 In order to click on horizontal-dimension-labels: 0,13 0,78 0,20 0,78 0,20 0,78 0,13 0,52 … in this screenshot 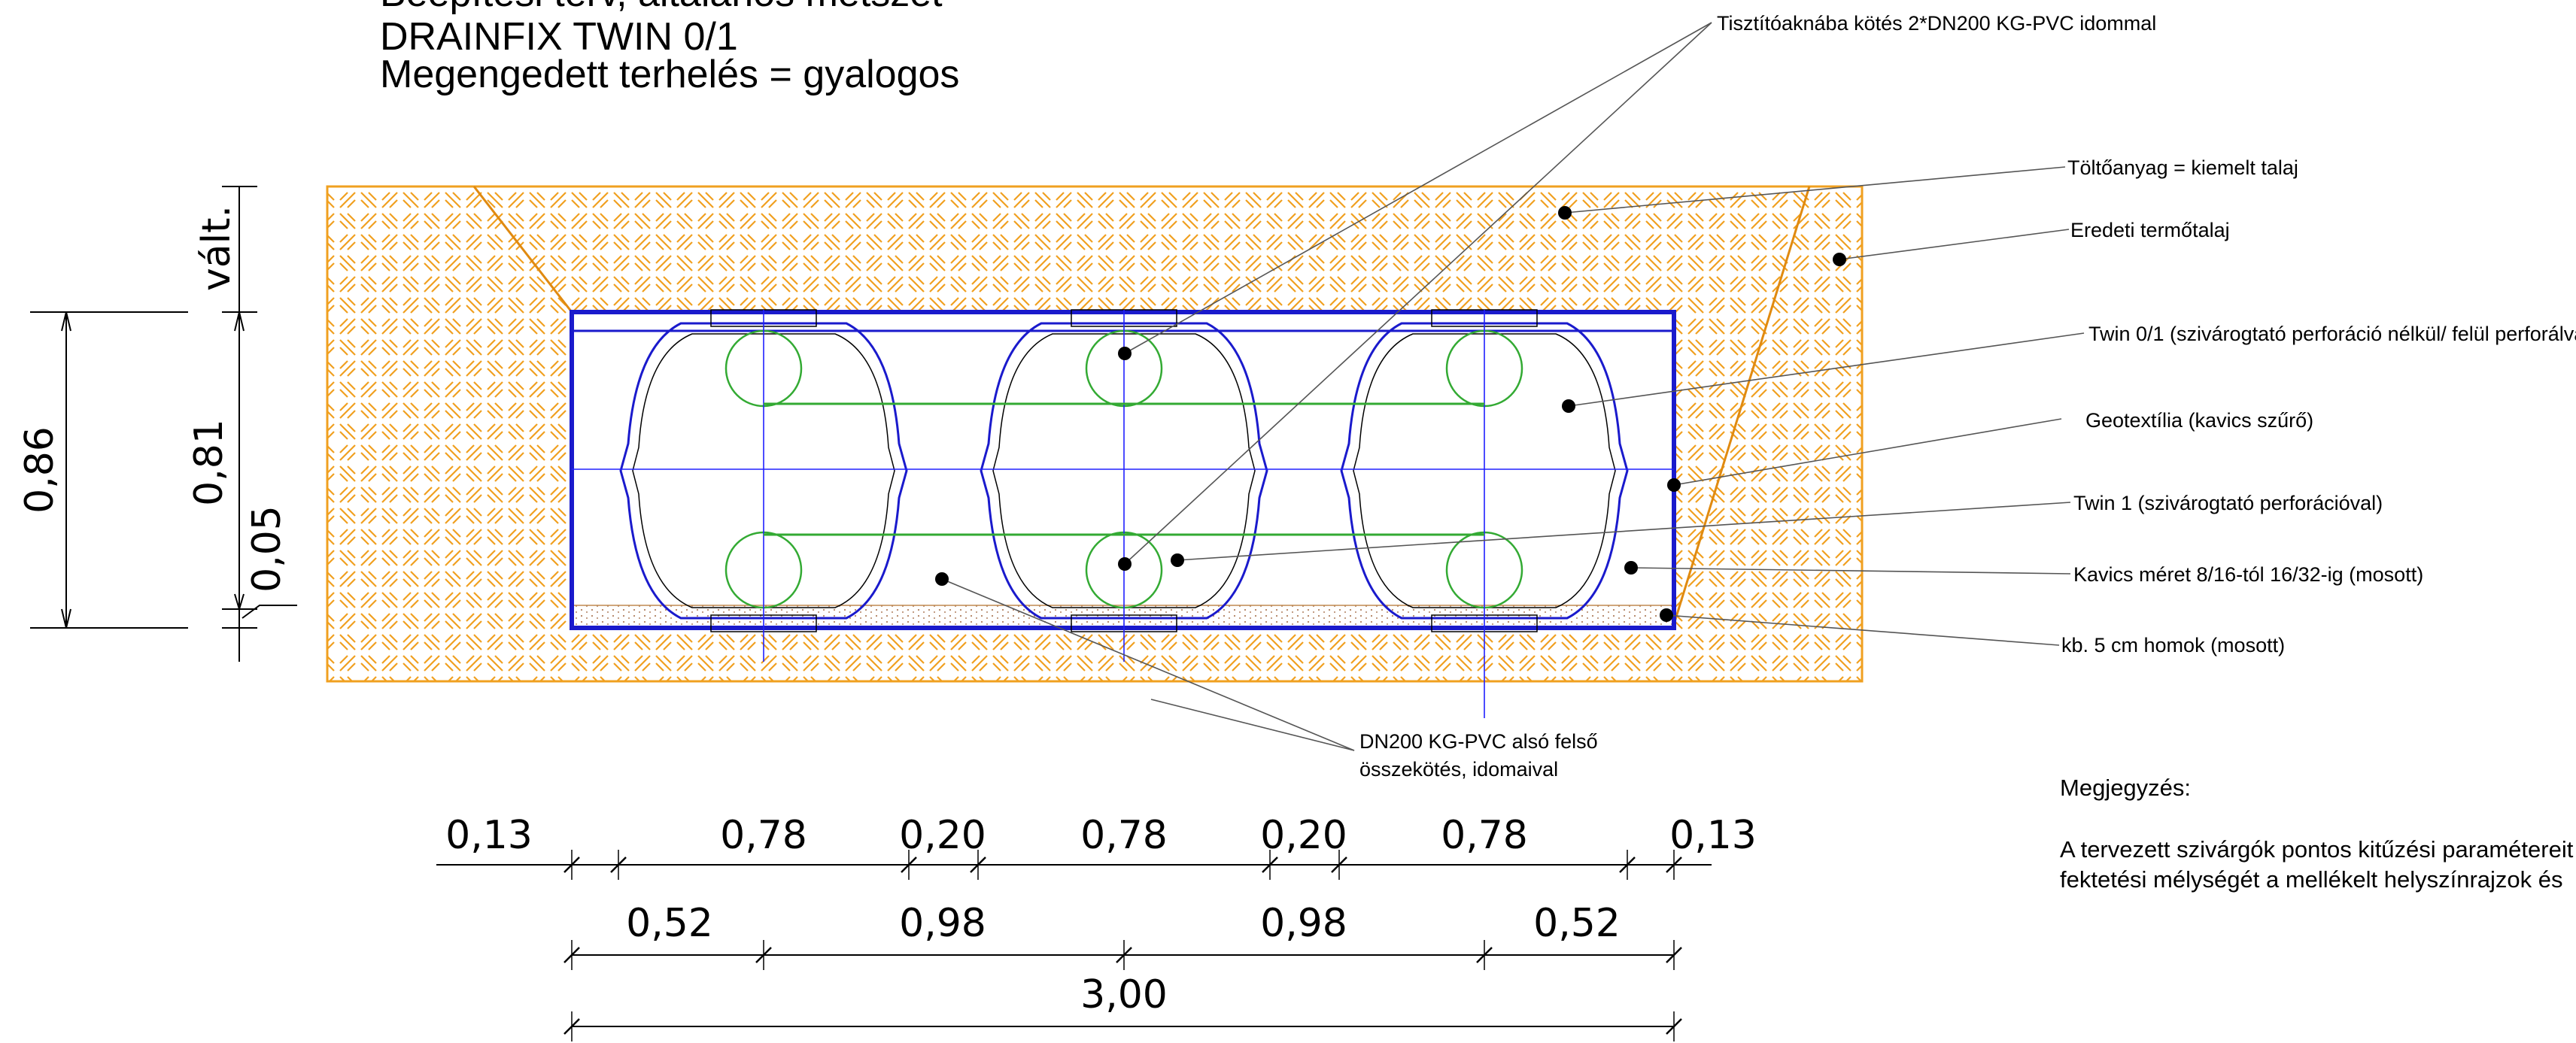, I will do `click(1101, 915)`.